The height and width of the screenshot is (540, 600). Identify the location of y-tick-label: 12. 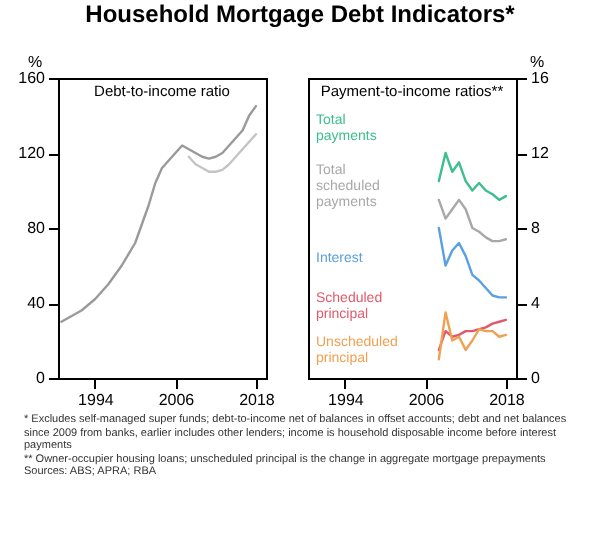
(540, 153).